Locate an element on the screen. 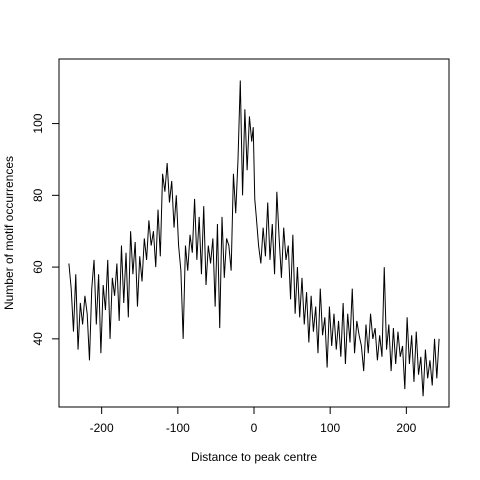 The width and height of the screenshot is (480, 480). x-axis: -200 -100 0 100 200 is located at coordinates (253, 420).